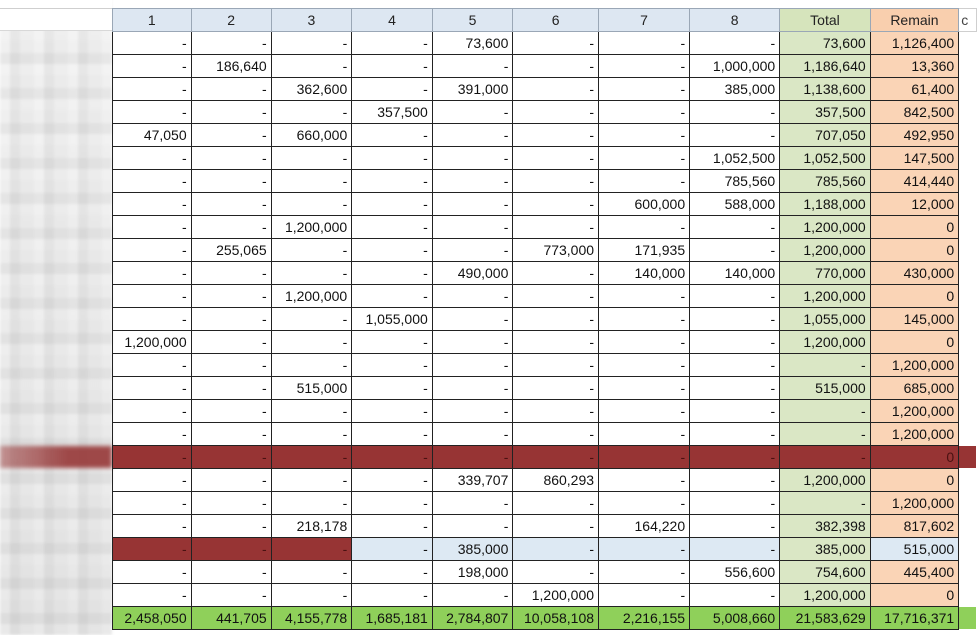 The width and height of the screenshot is (977, 635). Describe the element at coordinates (735, 181) in the screenshot. I see `data-cell: 785,560` at that location.